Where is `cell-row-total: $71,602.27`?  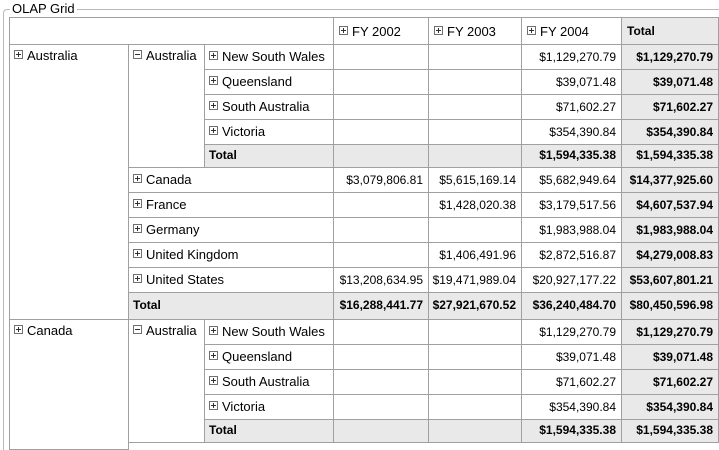
cell-row-total: $71,602.27 is located at coordinates (670, 382).